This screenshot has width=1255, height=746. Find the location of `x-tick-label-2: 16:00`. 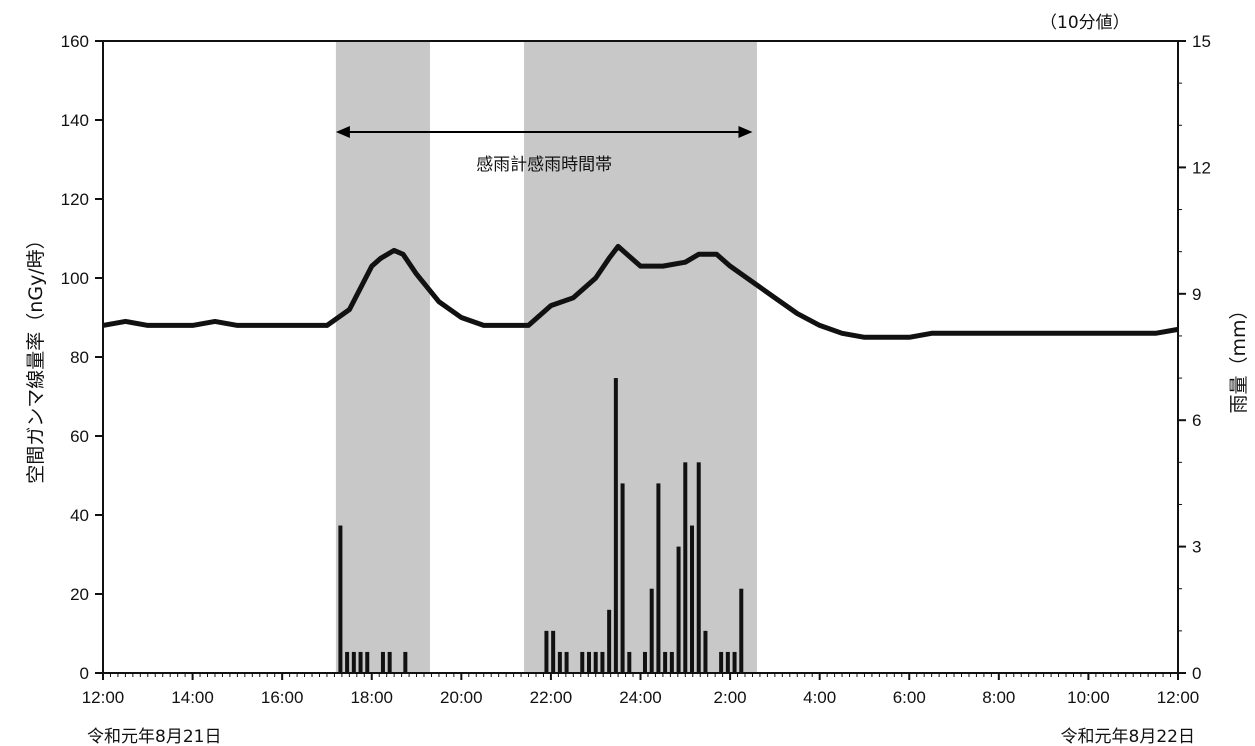

x-tick-label-2: 16:00 is located at coordinates (282, 697).